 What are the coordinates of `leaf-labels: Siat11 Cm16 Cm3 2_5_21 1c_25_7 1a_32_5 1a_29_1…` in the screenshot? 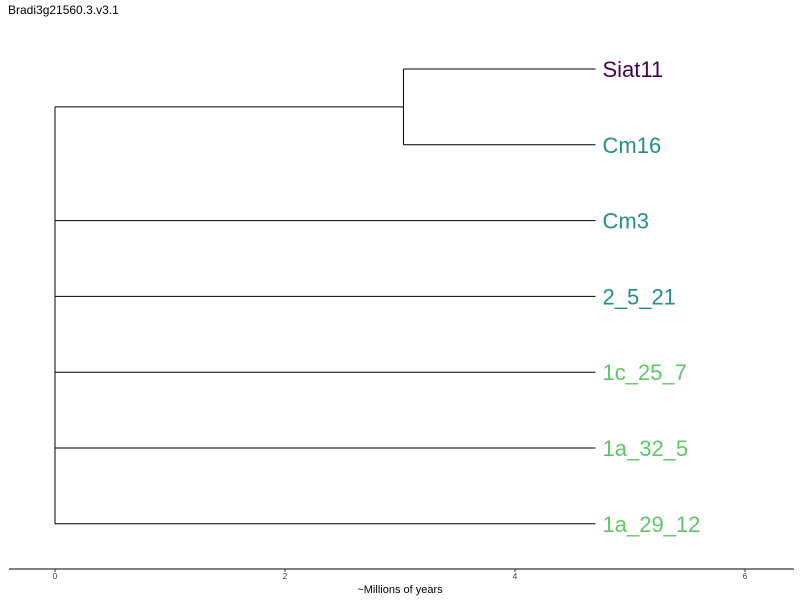 It's located at (652, 297).